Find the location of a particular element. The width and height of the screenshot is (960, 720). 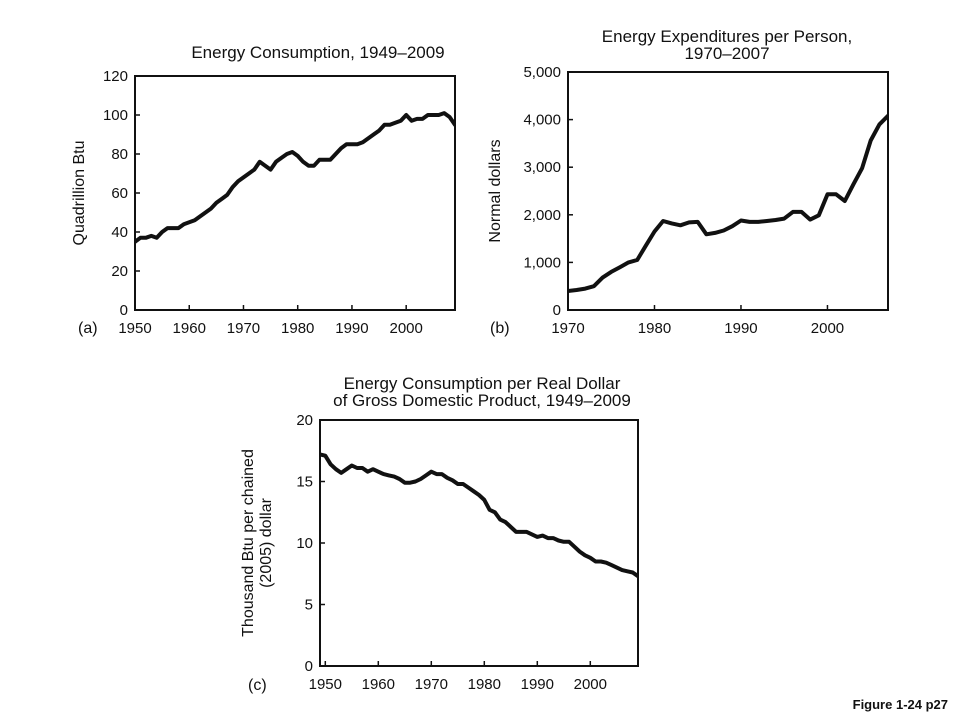

y-axis-label: Quadrillion Btu is located at coordinates (79, 193).